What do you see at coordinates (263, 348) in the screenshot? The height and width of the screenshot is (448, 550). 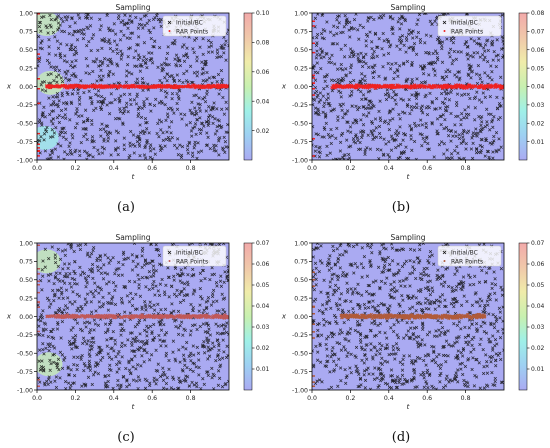 I see `colorbar-tick-label: 0.02` at bounding box center [263, 348].